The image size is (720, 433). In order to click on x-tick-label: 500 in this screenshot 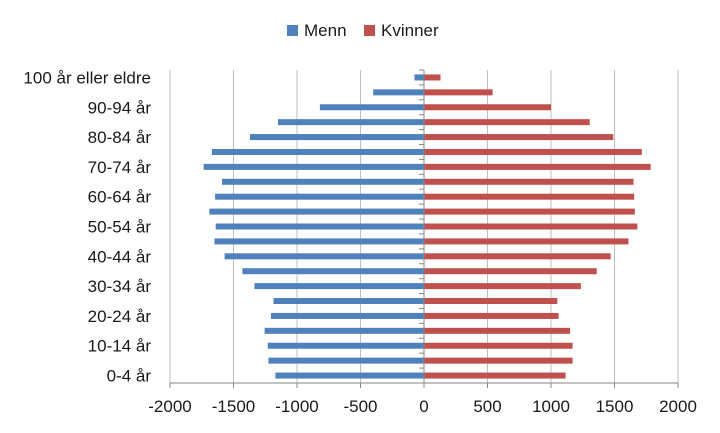, I will do `click(487, 406)`.